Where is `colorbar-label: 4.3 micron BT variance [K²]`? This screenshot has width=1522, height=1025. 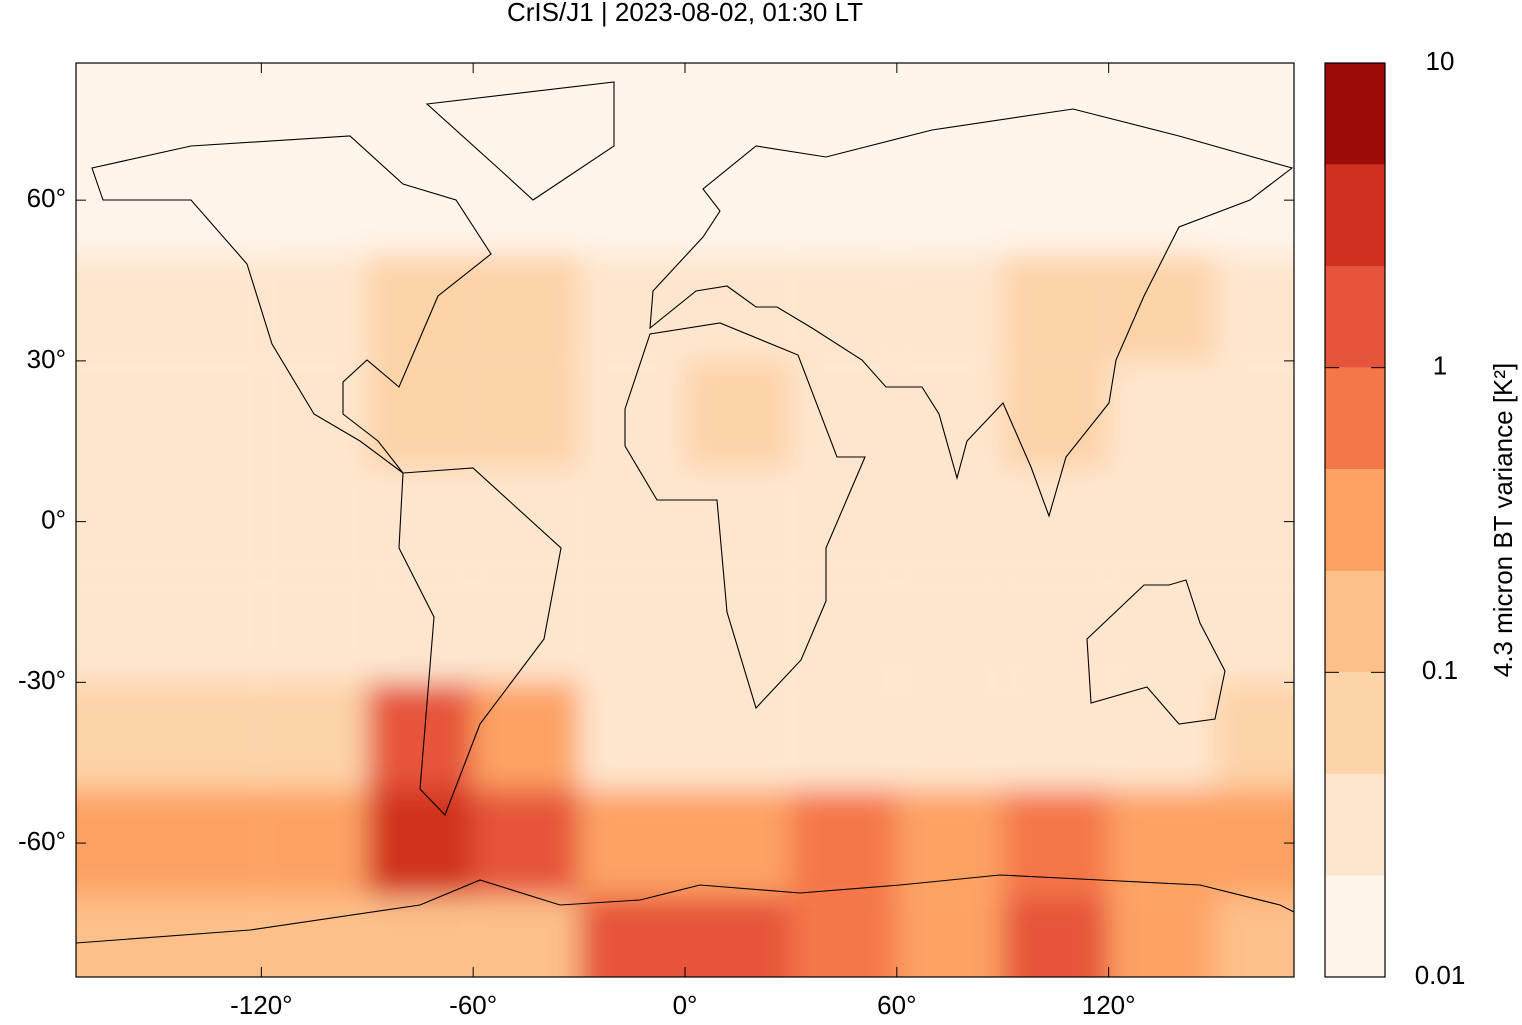 colorbar-label: 4.3 micron BT variance [K²] is located at coordinates (1503, 520).